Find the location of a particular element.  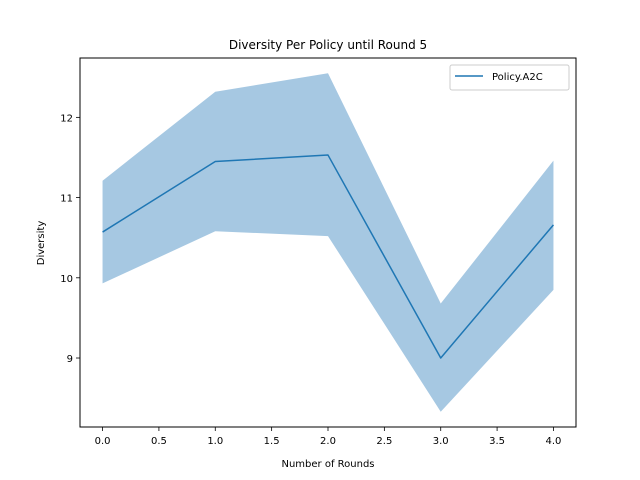

y-axis-label: Diversity is located at coordinates (41, 243).